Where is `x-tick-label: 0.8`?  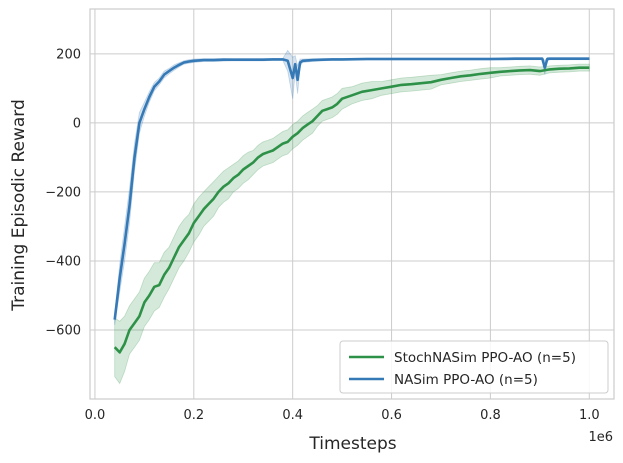 x-tick-label: 0.8 is located at coordinates (490, 415).